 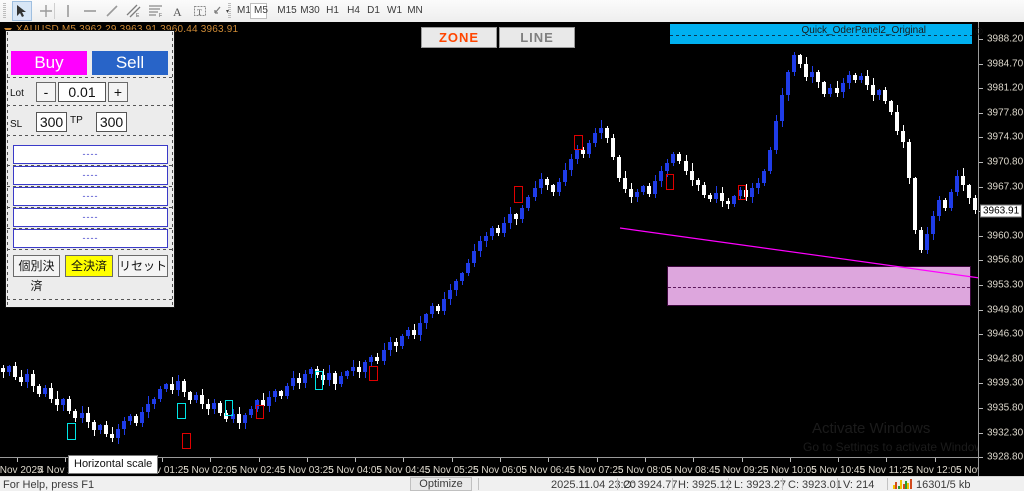 I want to click on price-tick-label: 3956.80, so click(x=1005, y=260).